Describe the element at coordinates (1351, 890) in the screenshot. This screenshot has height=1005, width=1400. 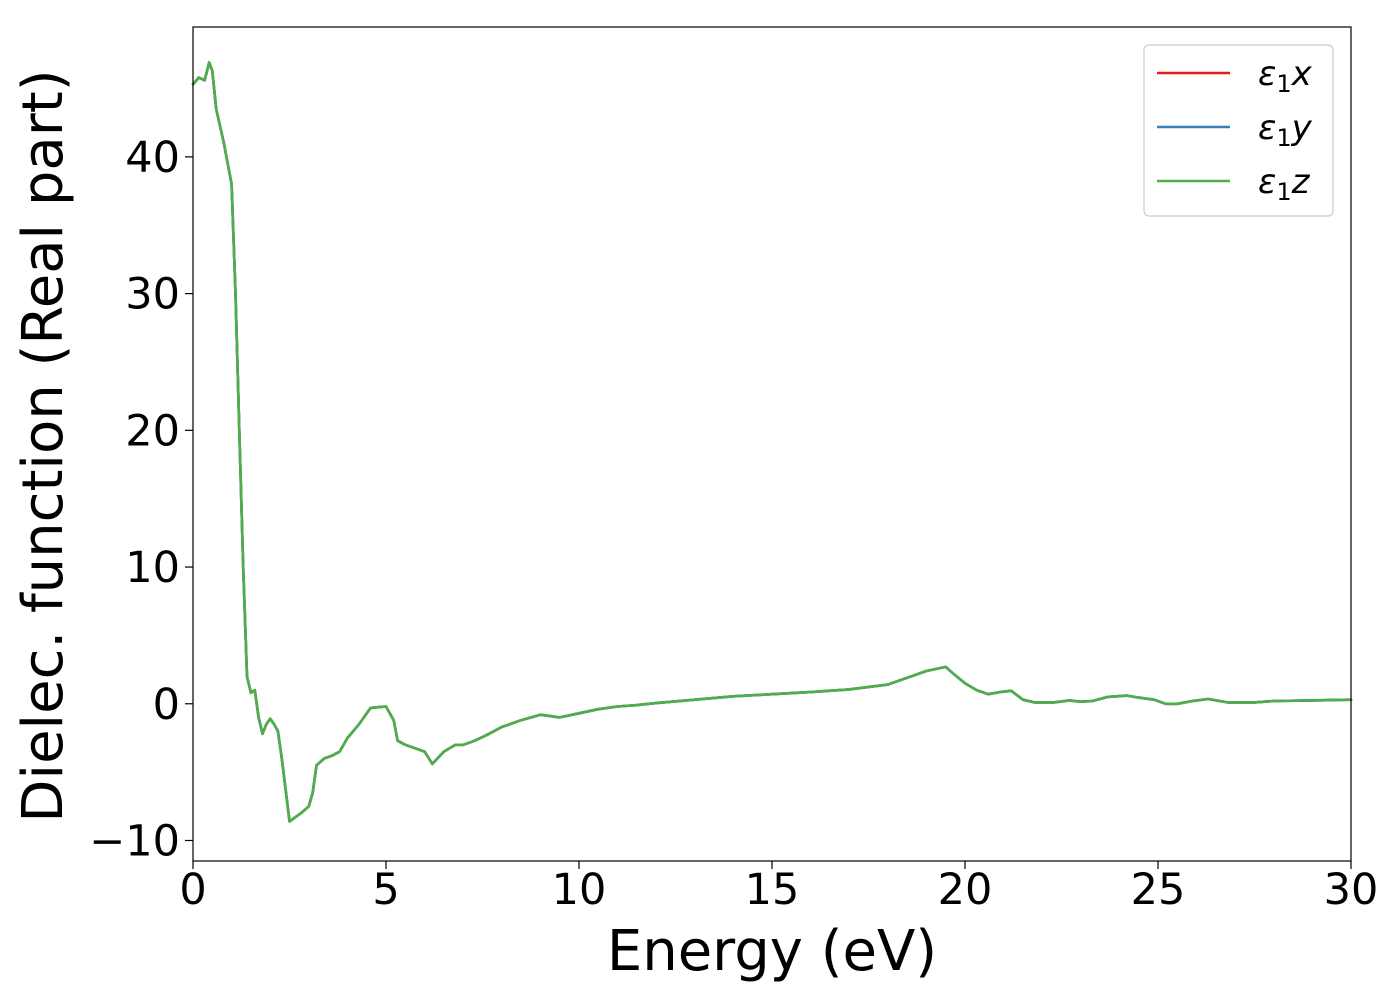
I see `x-tick-label: 30` at that location.